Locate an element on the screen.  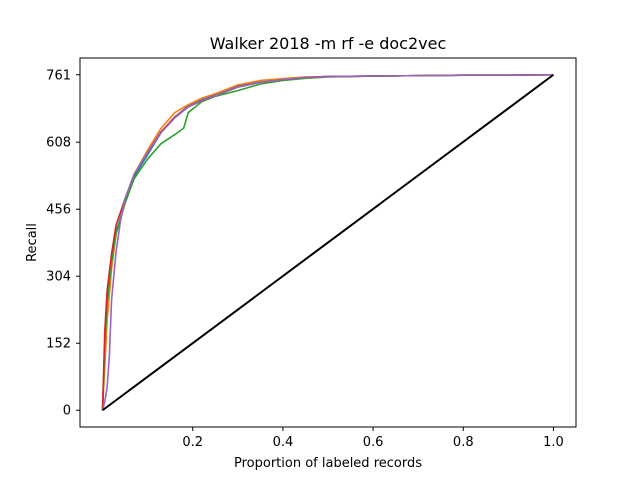
y-tick-label: 456 is located at coordinates (58, 210).